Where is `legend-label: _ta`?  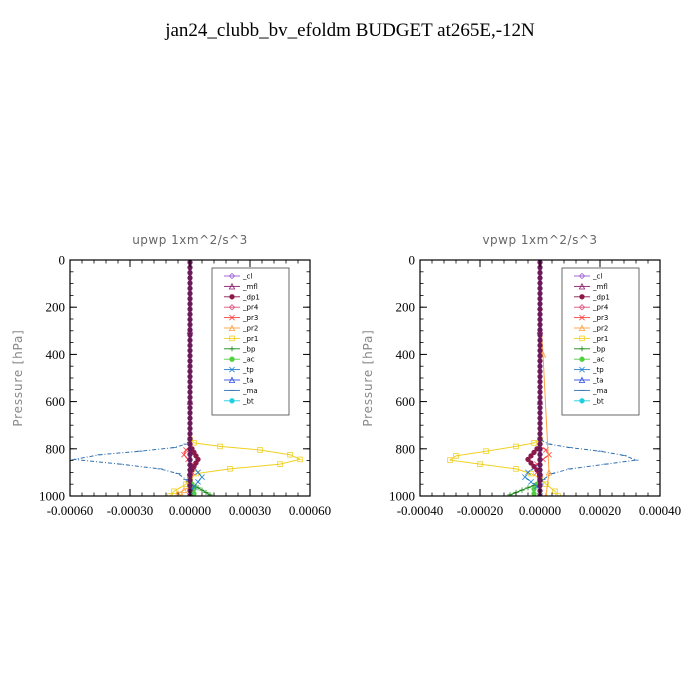 legend-label: _ta is located at coordinates (248, 381).